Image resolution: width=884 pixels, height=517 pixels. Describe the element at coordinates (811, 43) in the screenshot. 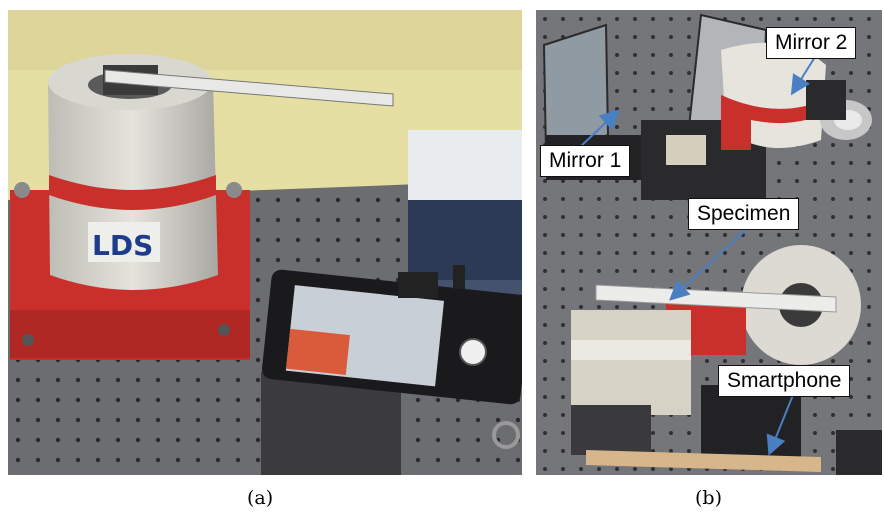

I see `mirror2-label: Mirror 2` at that location.